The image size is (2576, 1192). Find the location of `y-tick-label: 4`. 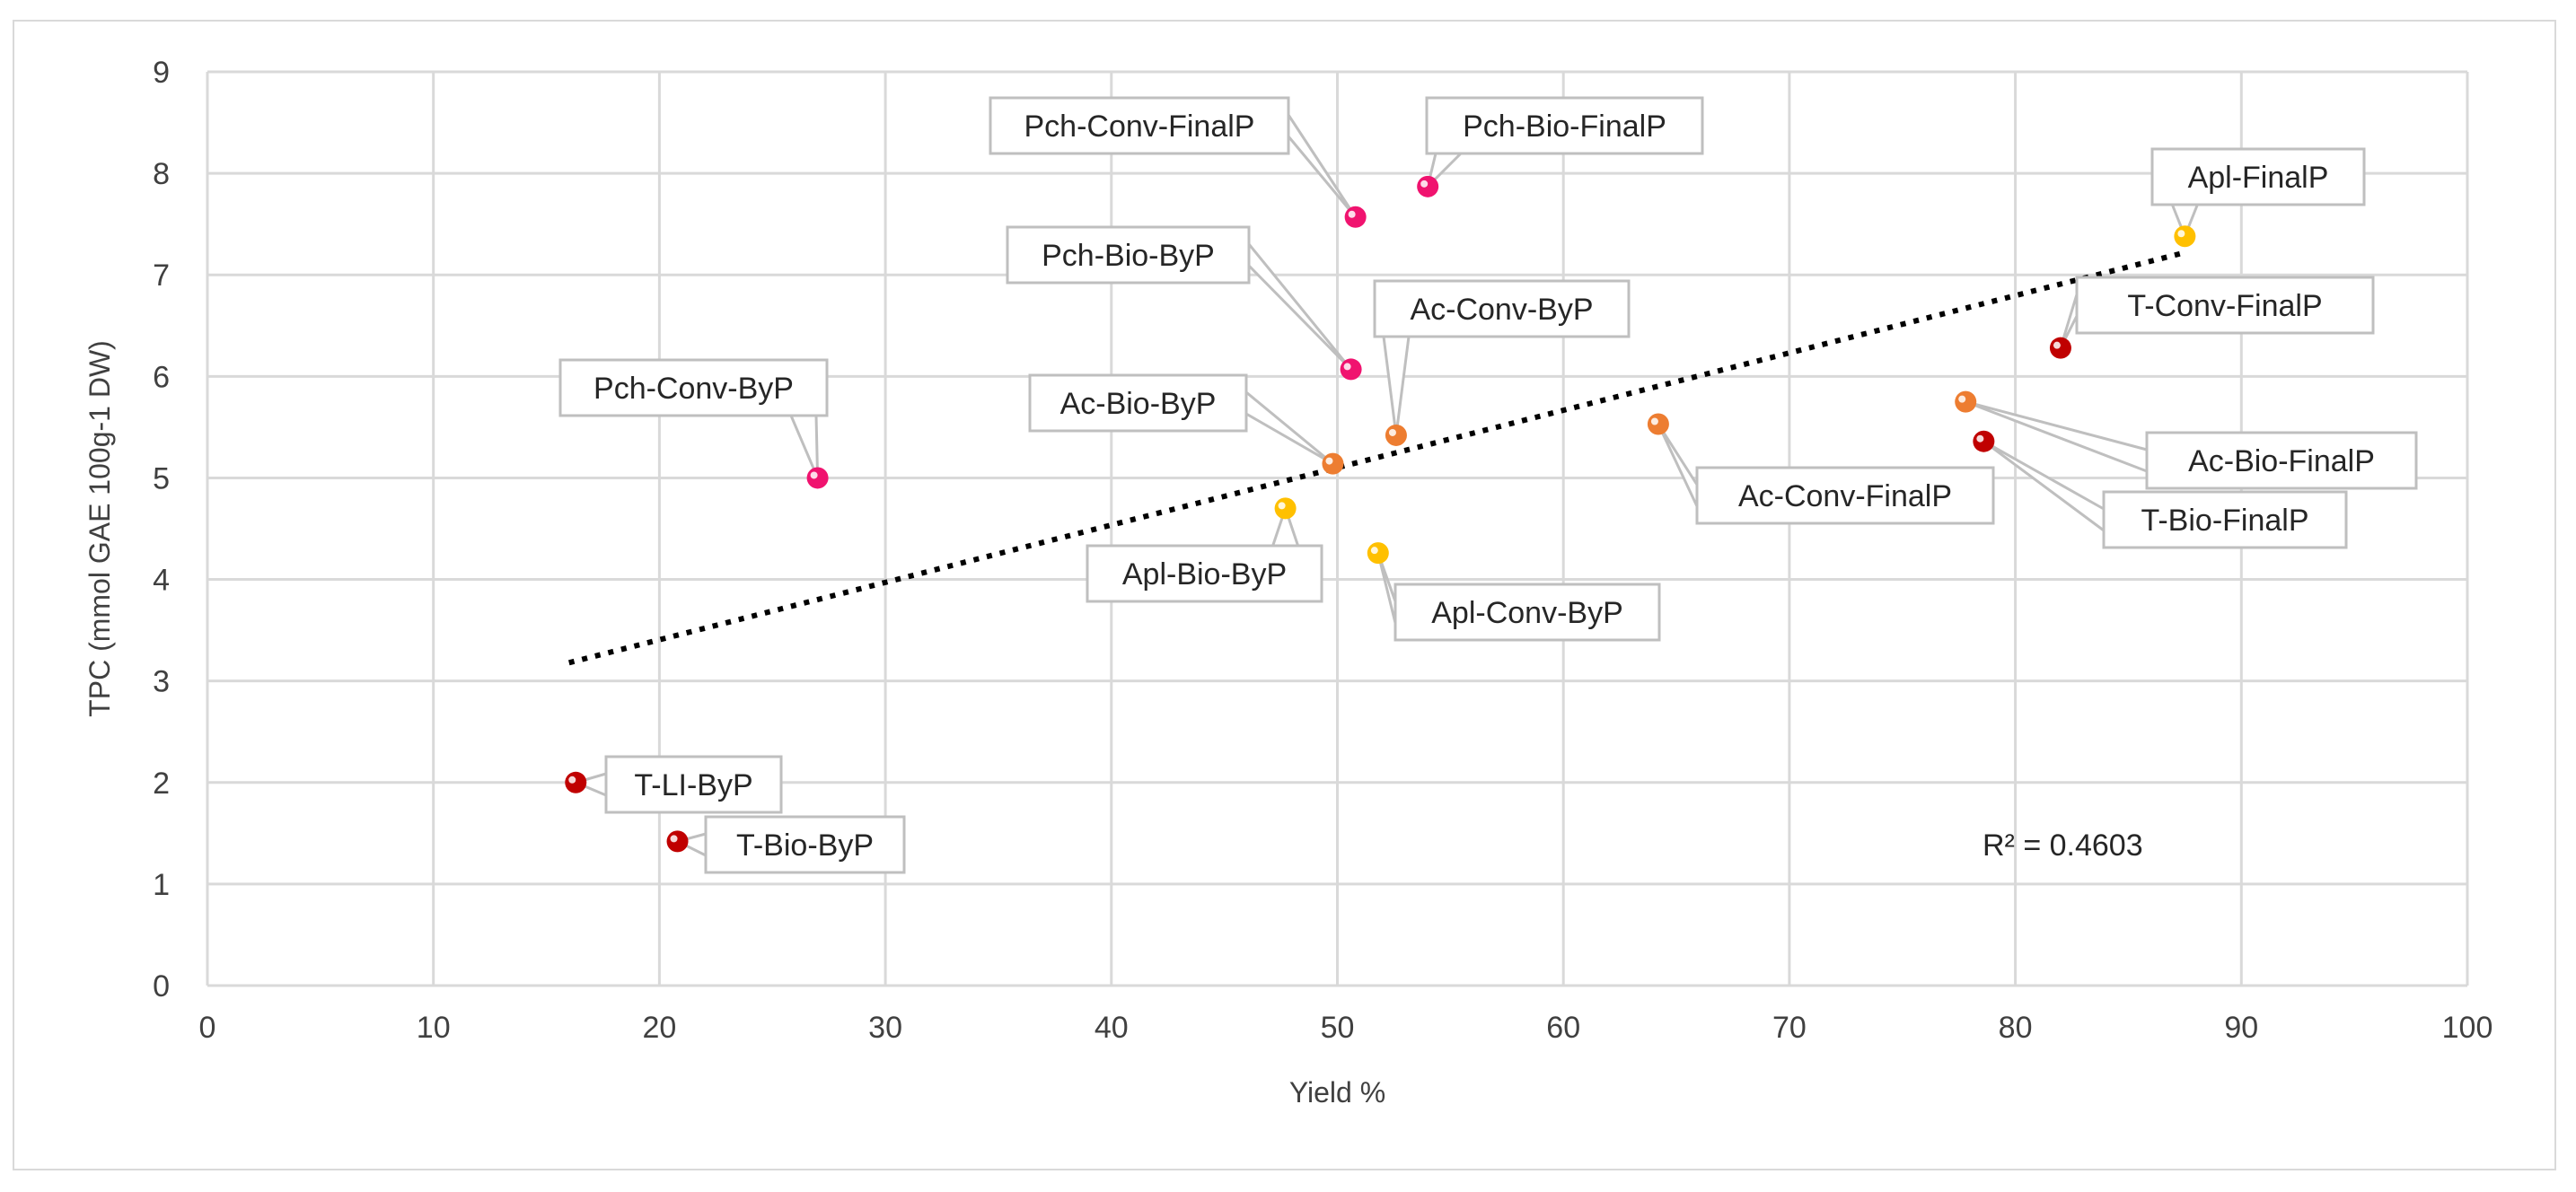

y-tick-label: 4 is located at coordinates (161, 581).